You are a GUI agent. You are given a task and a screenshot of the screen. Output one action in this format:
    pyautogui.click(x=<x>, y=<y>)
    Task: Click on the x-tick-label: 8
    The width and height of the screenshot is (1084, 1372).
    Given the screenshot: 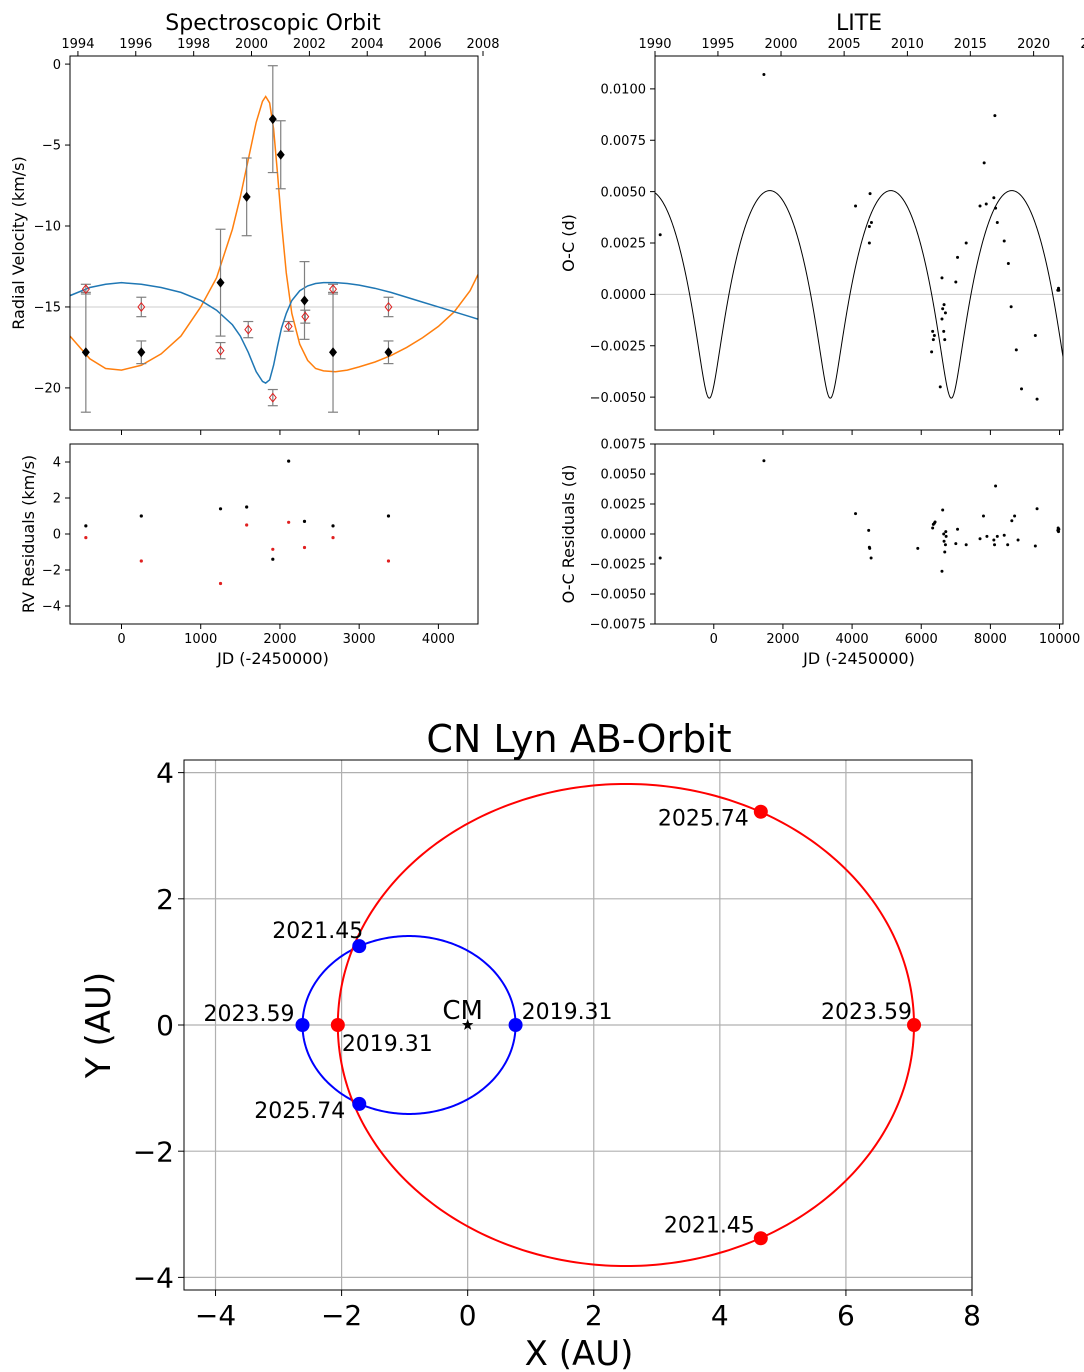 What is the action you would take?
    pyautogui.click(x=972, y=1315)
    